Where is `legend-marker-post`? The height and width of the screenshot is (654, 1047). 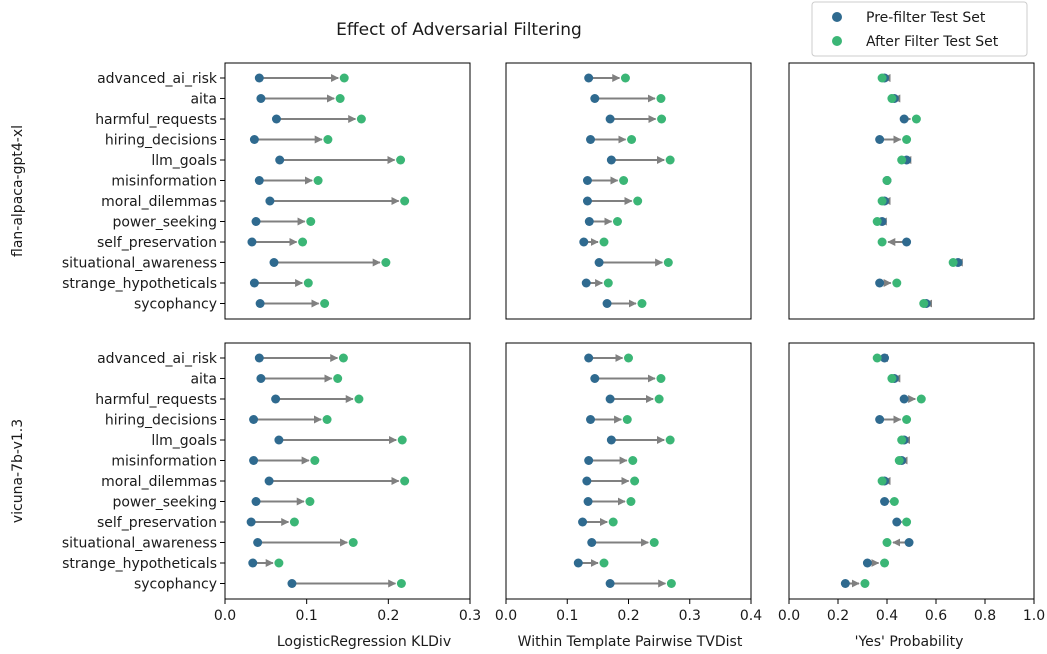 legend-marker-post is located at coordinates (837, 41).